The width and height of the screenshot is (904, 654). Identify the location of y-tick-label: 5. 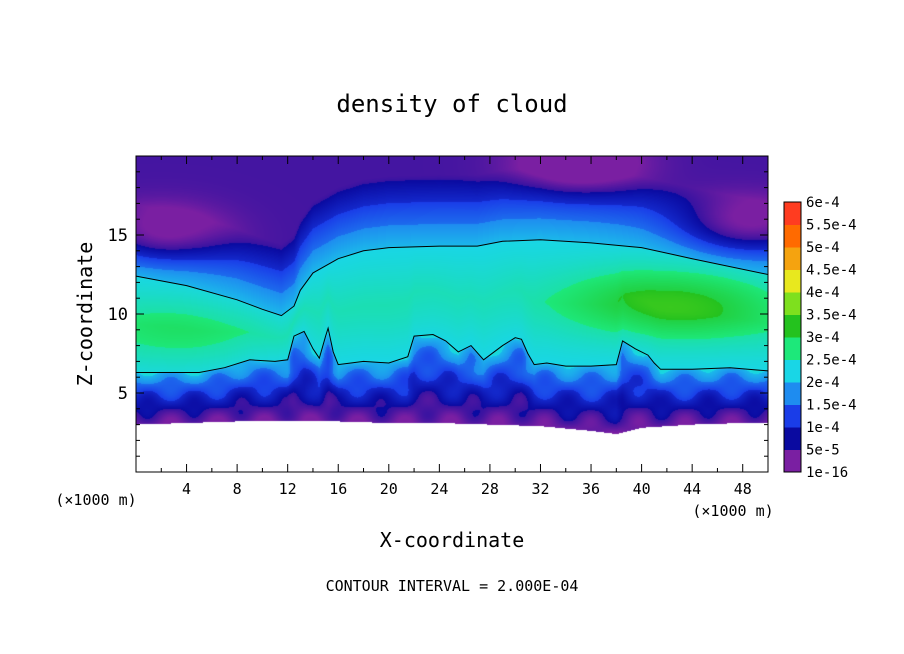
(123, 394).